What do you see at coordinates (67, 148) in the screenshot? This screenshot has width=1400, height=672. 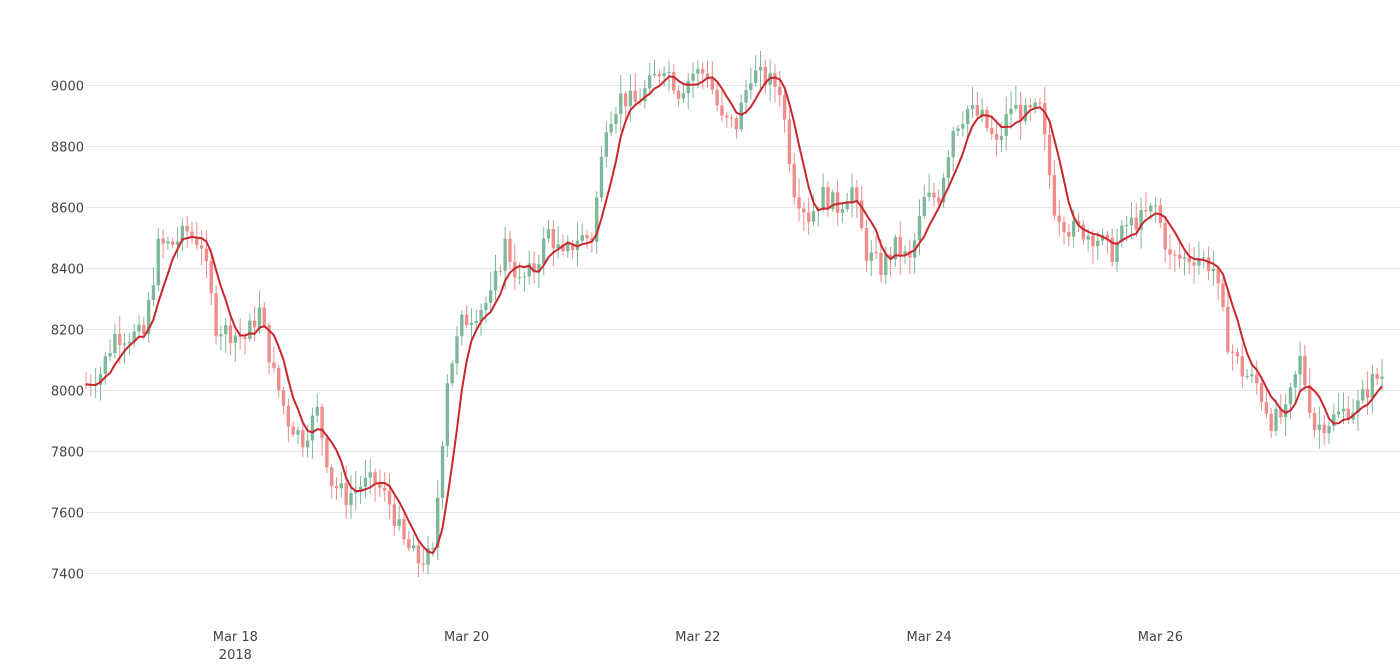 I see `y-tick-label: 8800` at bounding box center [67, 148].